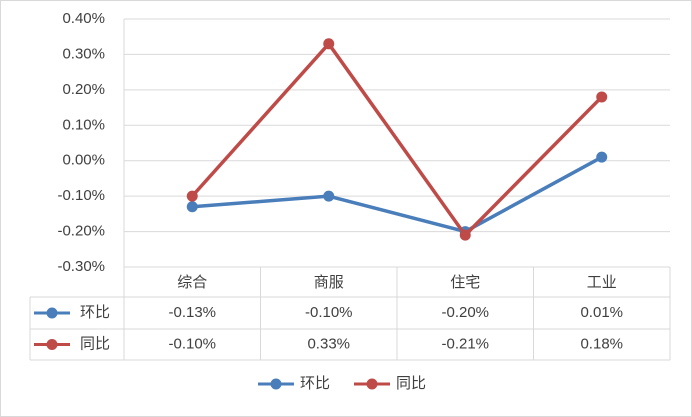  Describe the element at coordinates (315, 383) in the screenshot. I see `legend-label: 环比` at that location.